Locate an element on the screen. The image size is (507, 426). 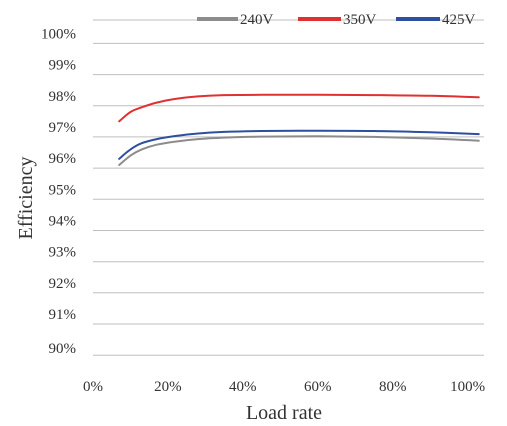
y-tick-label: 97% is located at coordinates (63, 128).